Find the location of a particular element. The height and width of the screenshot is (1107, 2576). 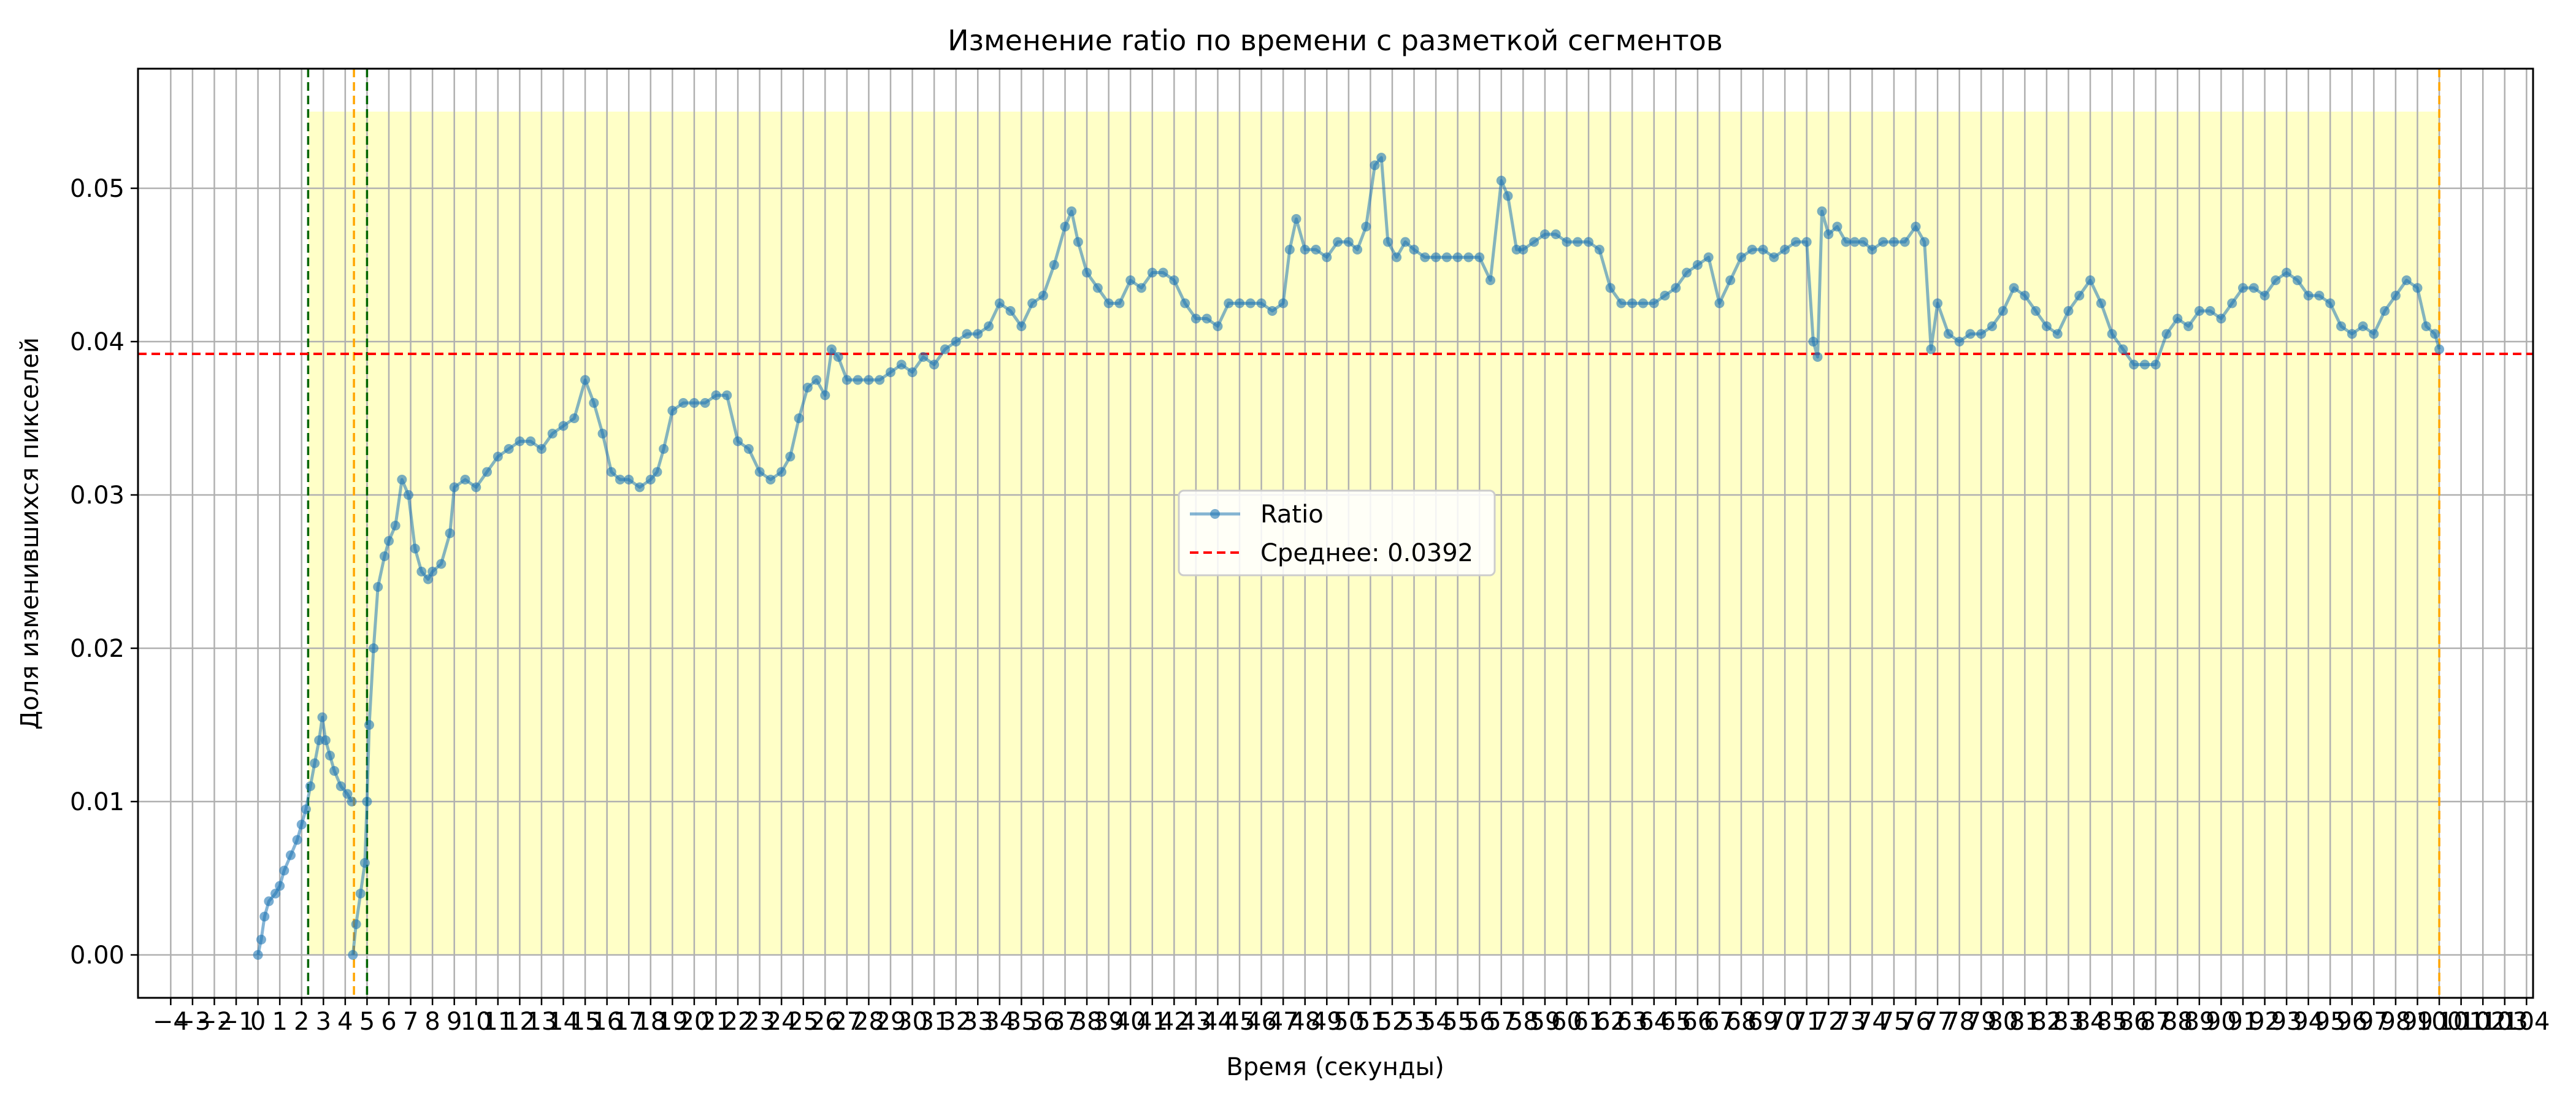

x-tick-label: 66 is located at coordinates (1697, 1022).